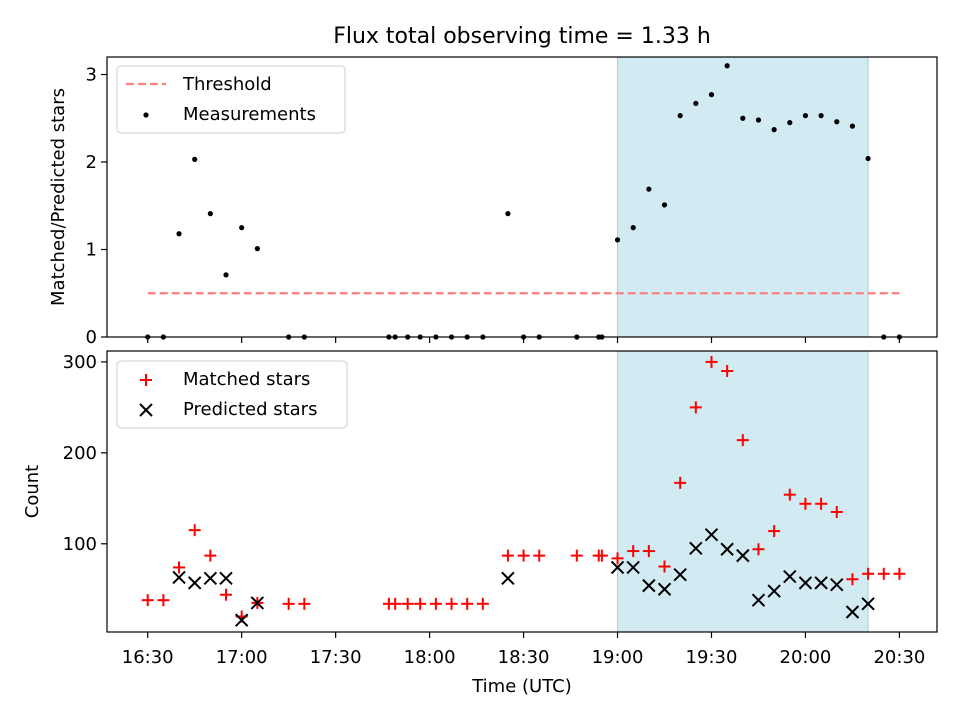 The height and width of the screenshot is (720, 960). Describe the element at coordinates (80, 362) in the screenshot. I see `bottom-y-tick-label-300: 300` at that location.